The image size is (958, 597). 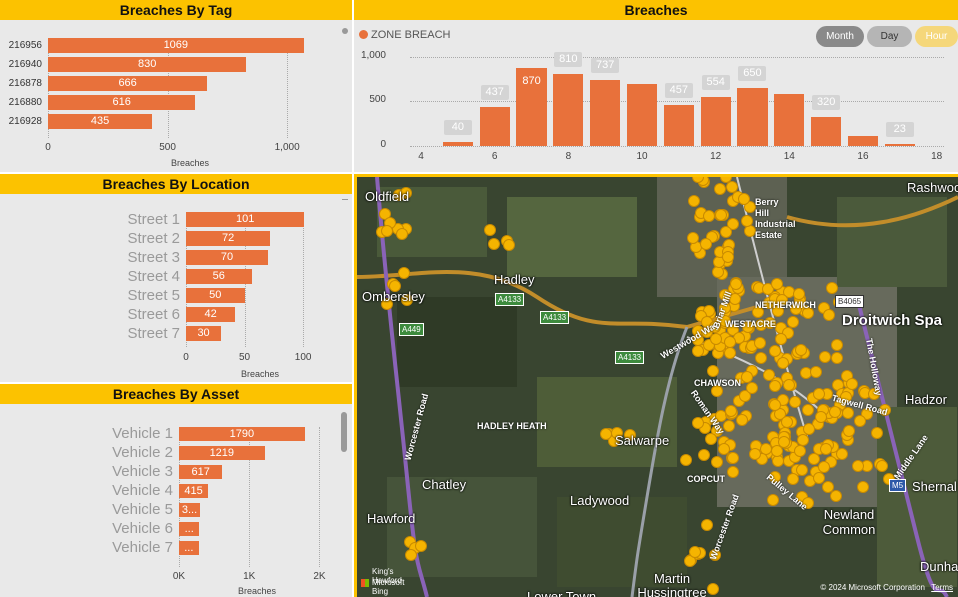 I want to click on hour-button: Hour, so click(x=936, y=36).